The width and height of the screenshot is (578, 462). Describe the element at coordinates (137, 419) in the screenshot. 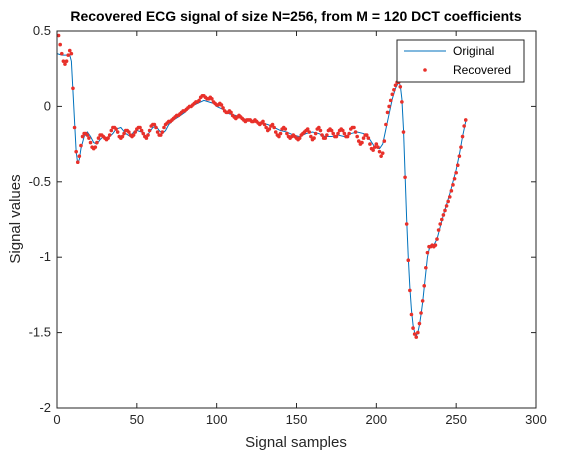

I see `x-tick-label: 50` at that location.